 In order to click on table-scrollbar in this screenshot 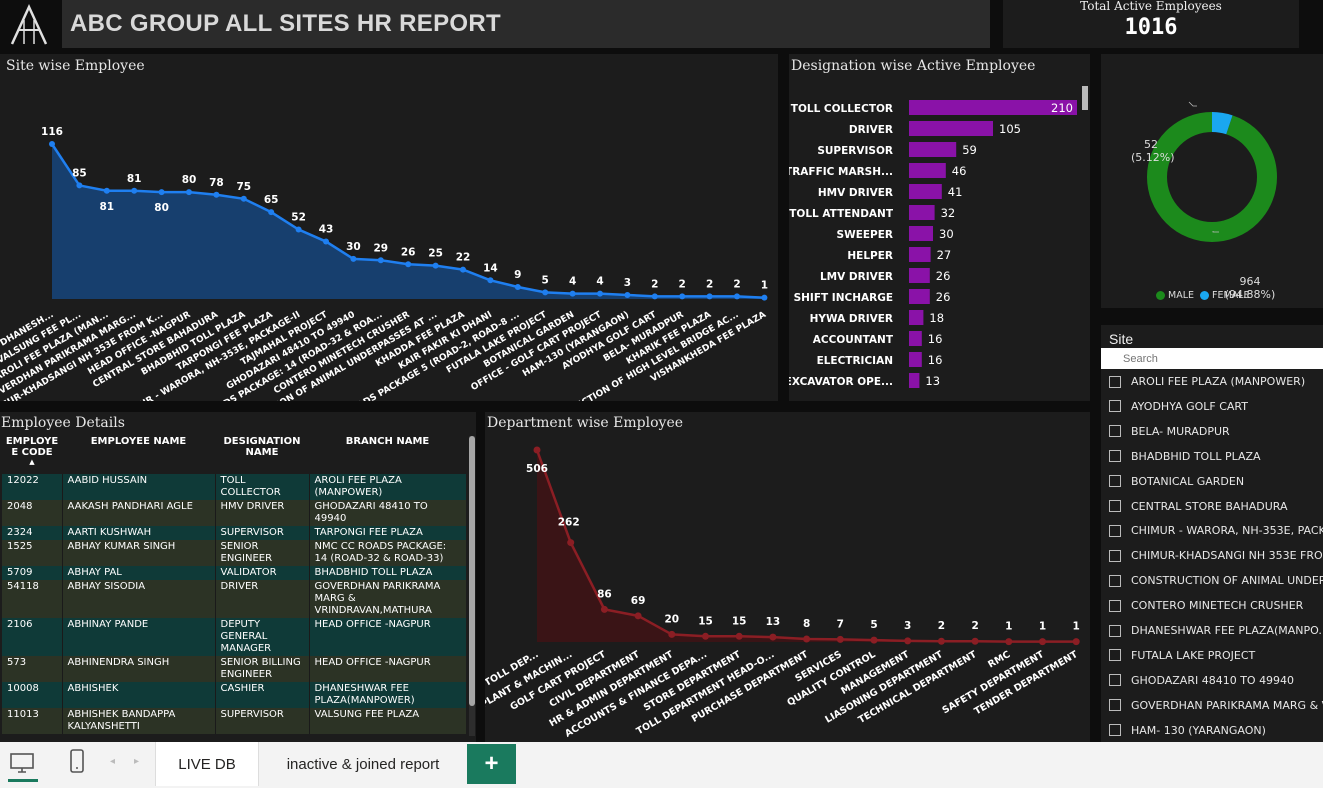, I will do `click(472, 586)`.